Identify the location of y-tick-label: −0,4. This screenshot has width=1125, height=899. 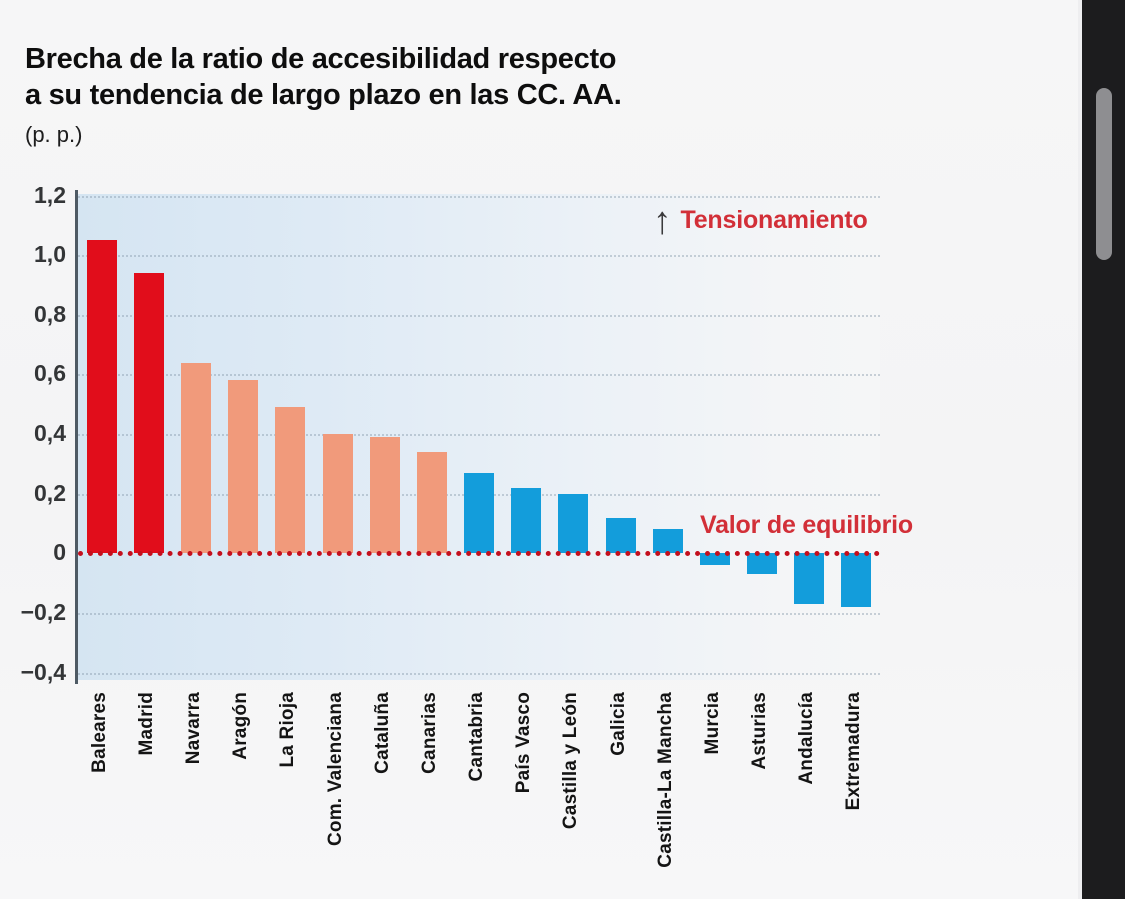
(43, 671).